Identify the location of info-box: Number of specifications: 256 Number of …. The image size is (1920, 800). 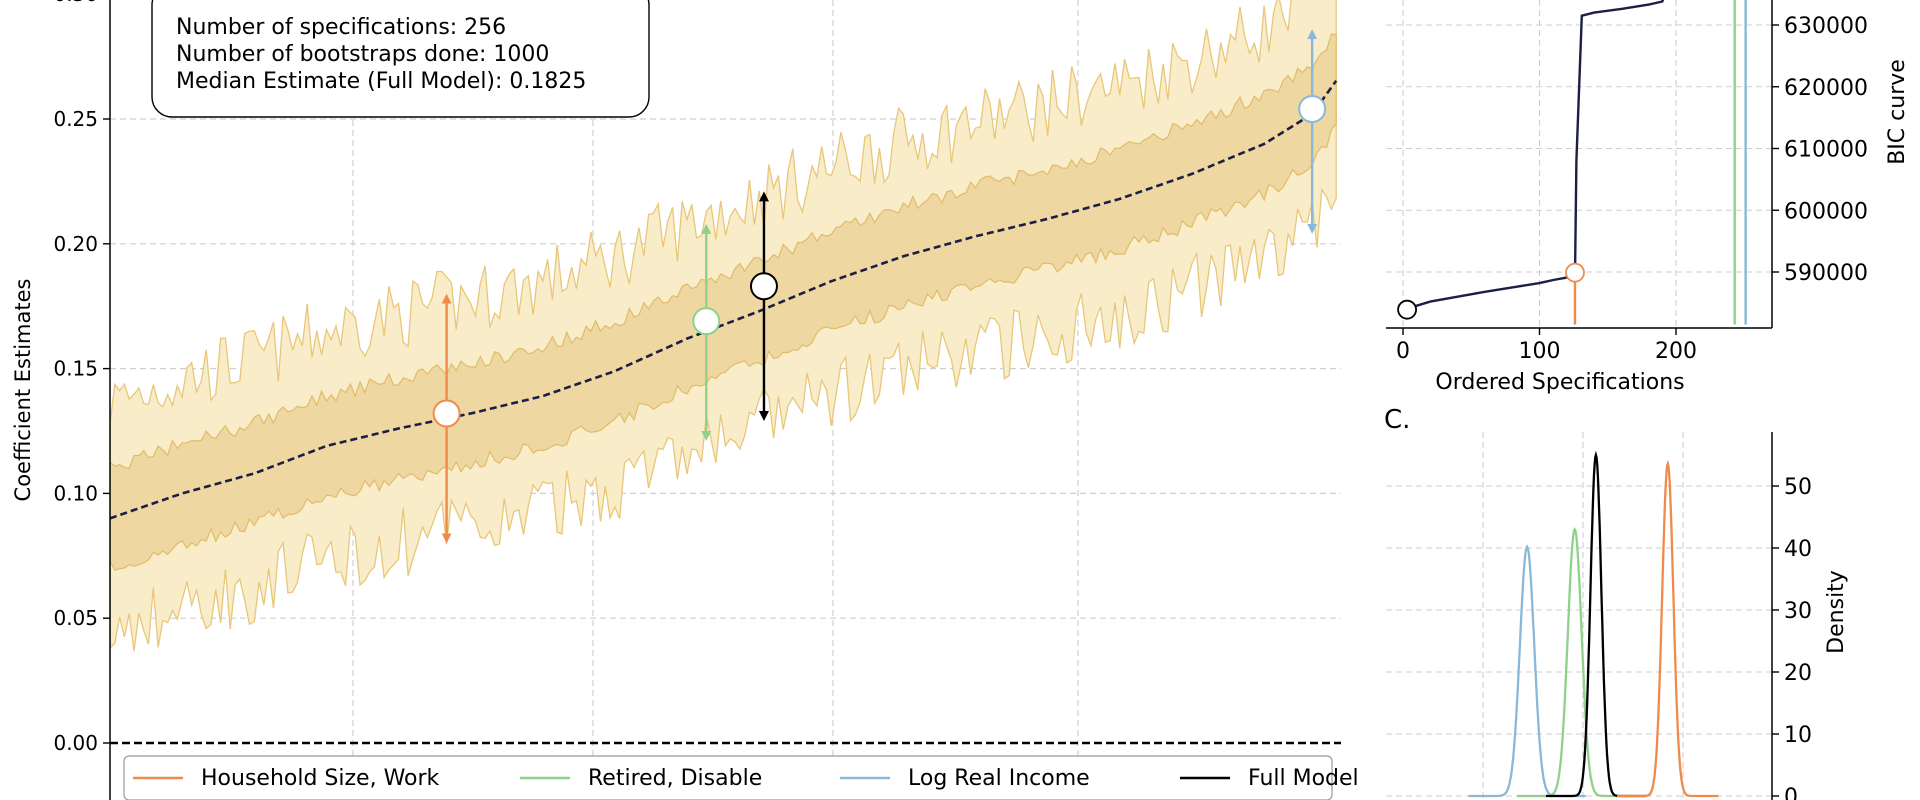
(400, 59).